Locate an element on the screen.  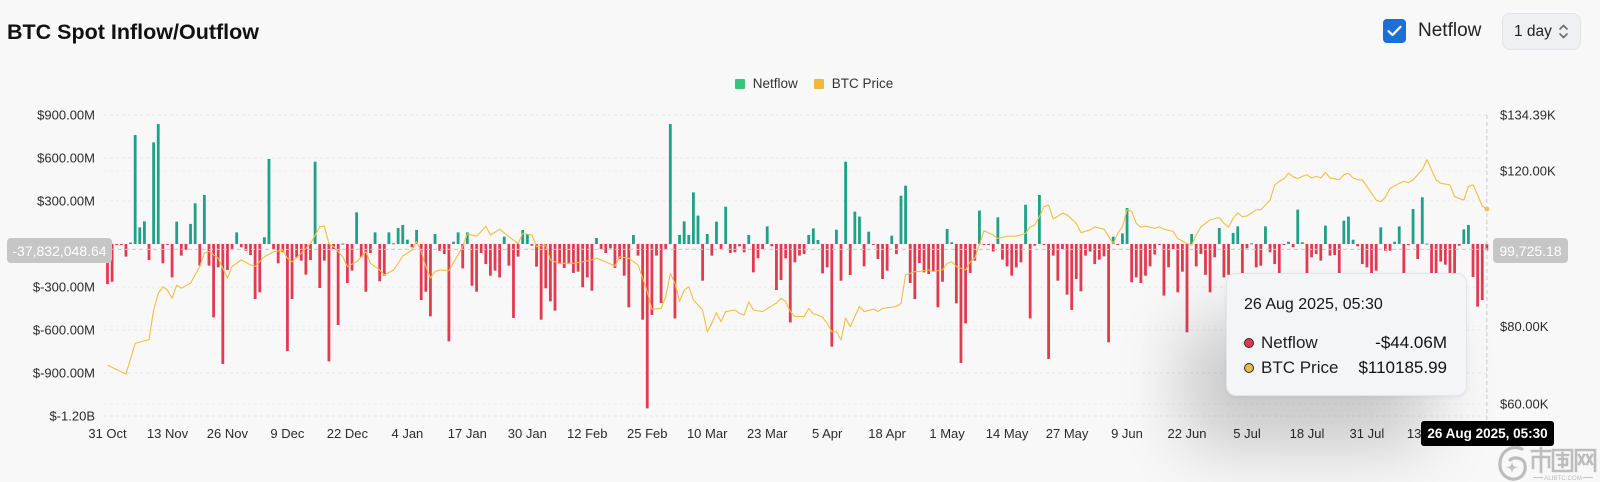
x-tick-label: 9 Jun is located at coordinates (1127, 433).